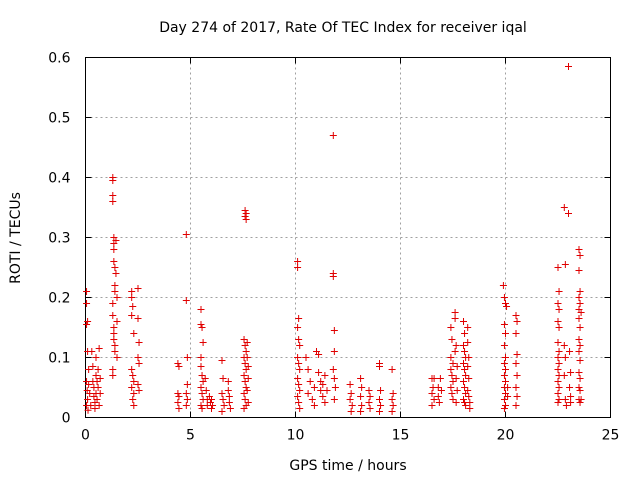 The image size is (640, 480). Describe the element at coordinates (59, 239) in the screenshot. I see `y-tick-label: 0.3` at that location.